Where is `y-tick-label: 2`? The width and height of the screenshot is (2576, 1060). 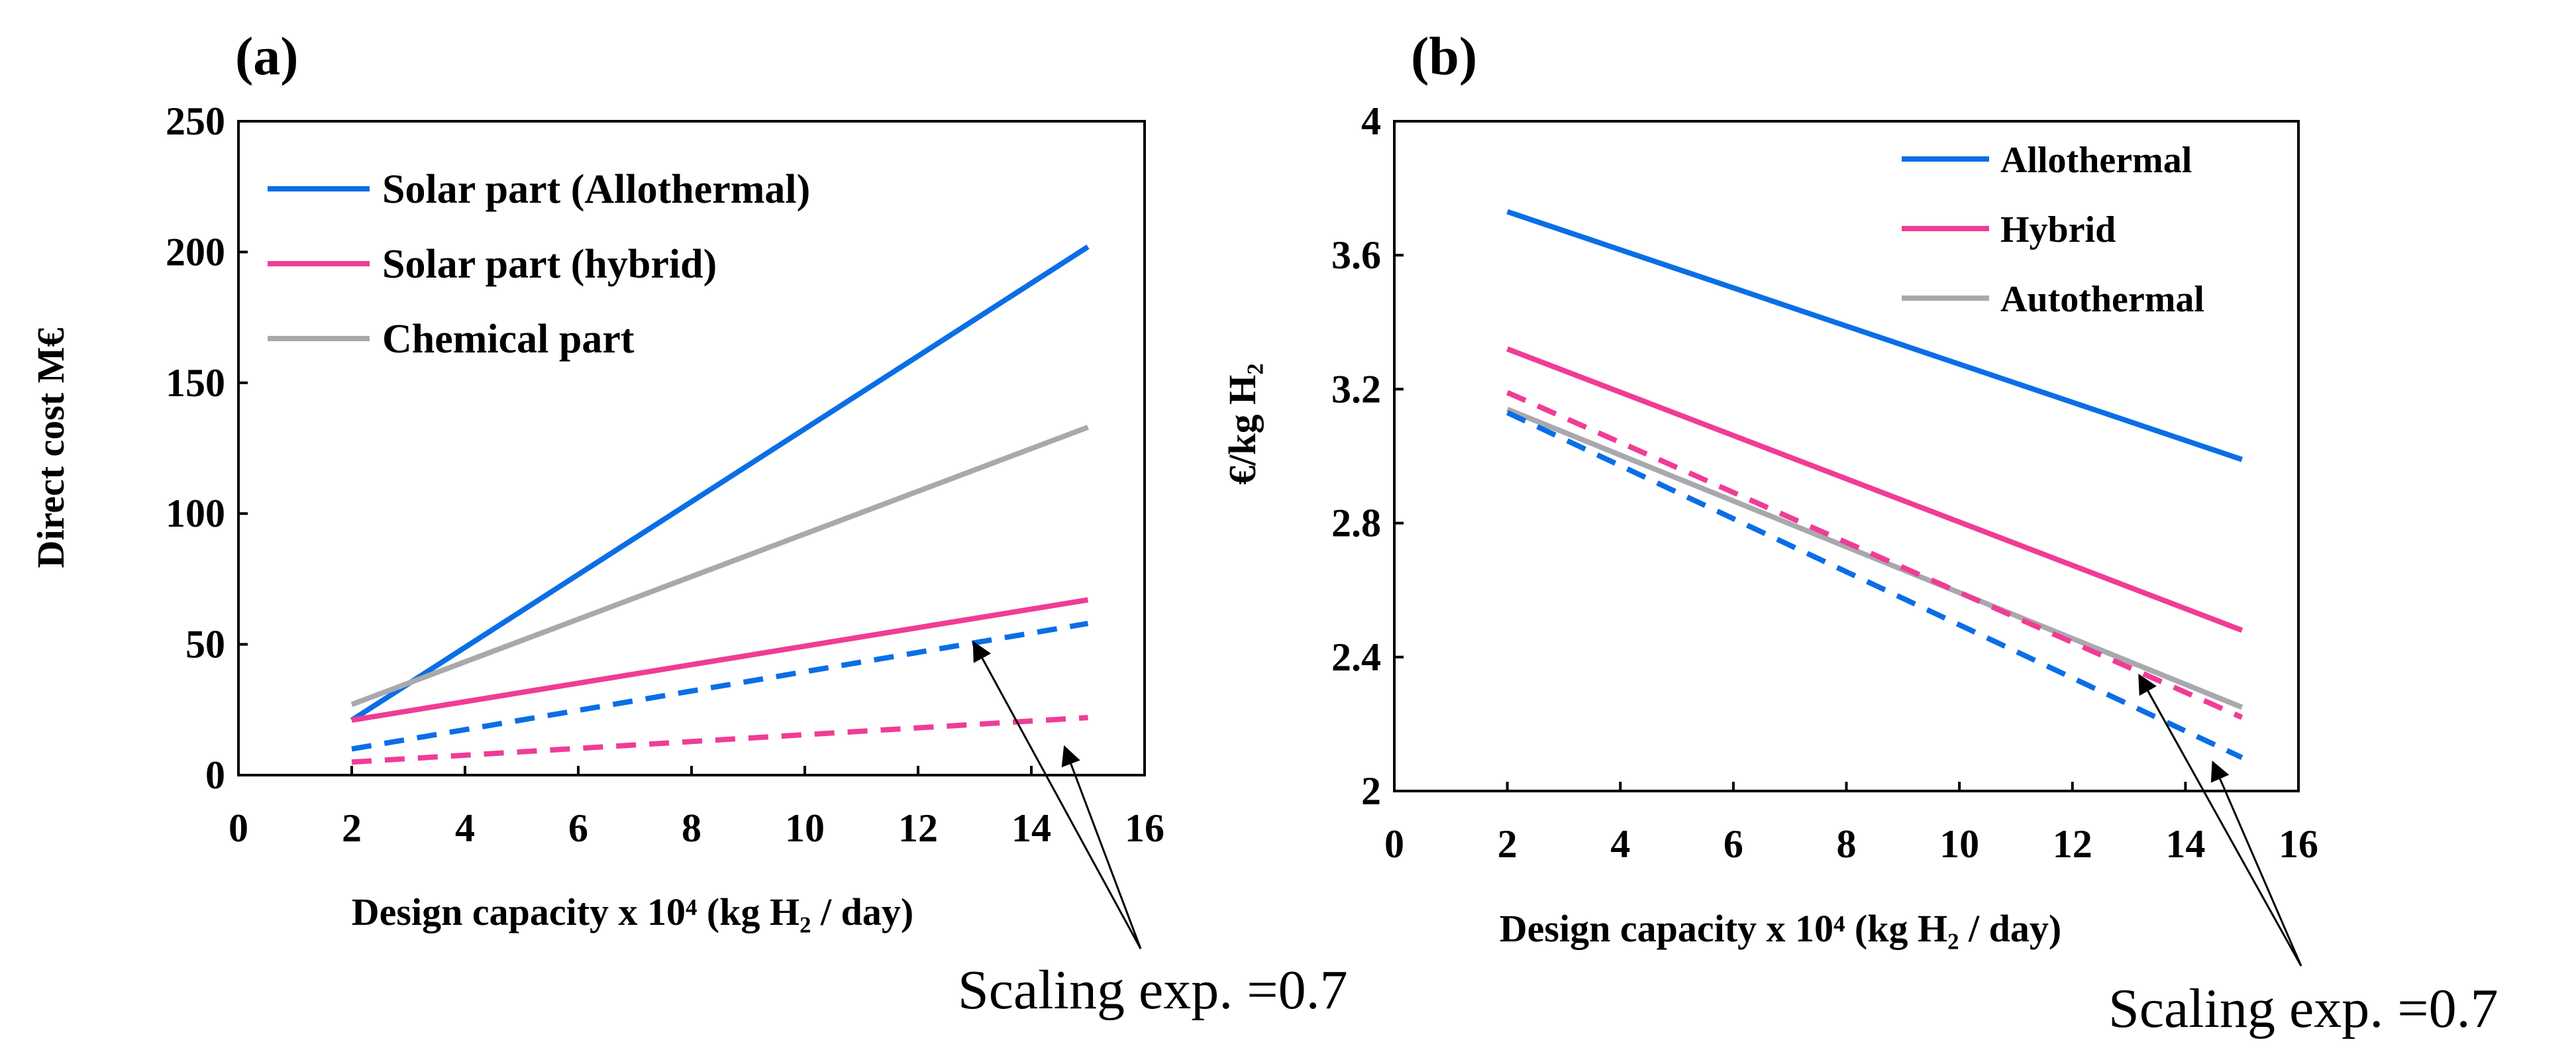
y-tick-label: 2 is located at coordinates (1371, 791).